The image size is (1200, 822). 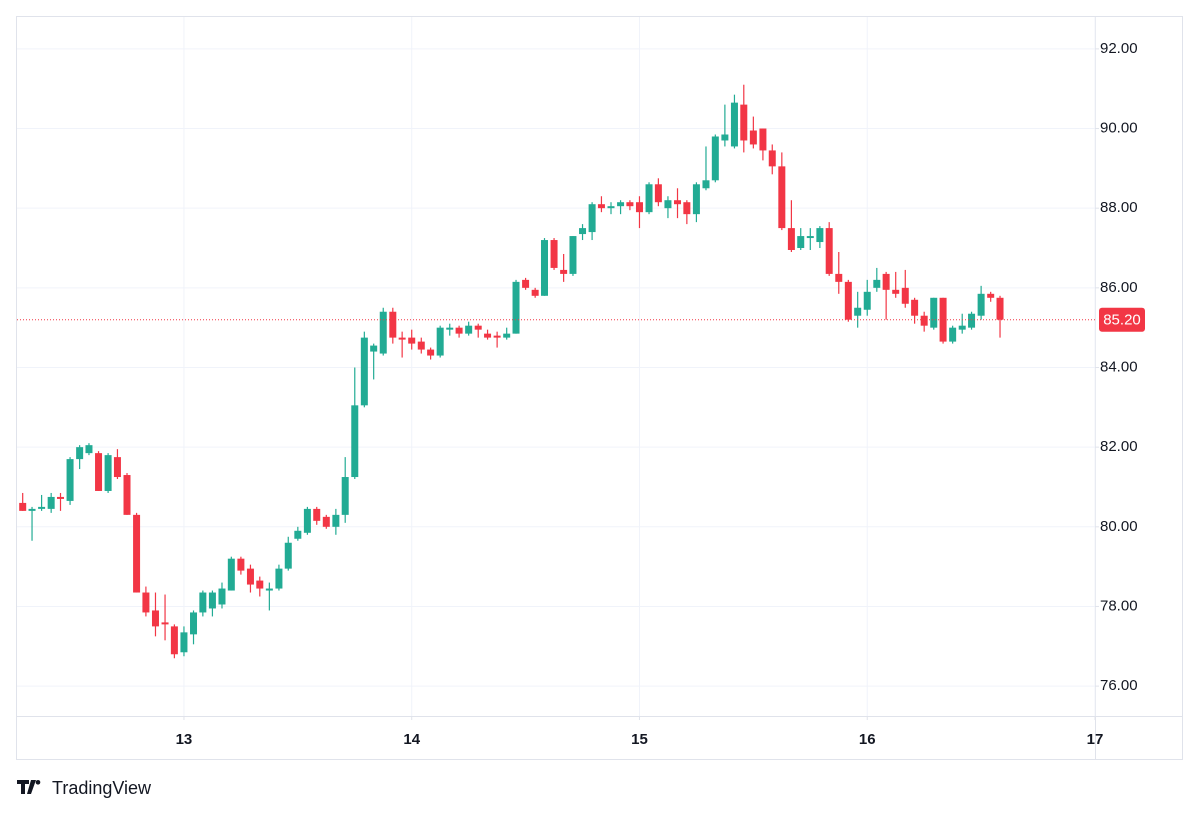 What do you see at coordinates (1119, 48) in the screenshot?
I see `y-tick-label: 92.00` at bounding box center [1119, 48].